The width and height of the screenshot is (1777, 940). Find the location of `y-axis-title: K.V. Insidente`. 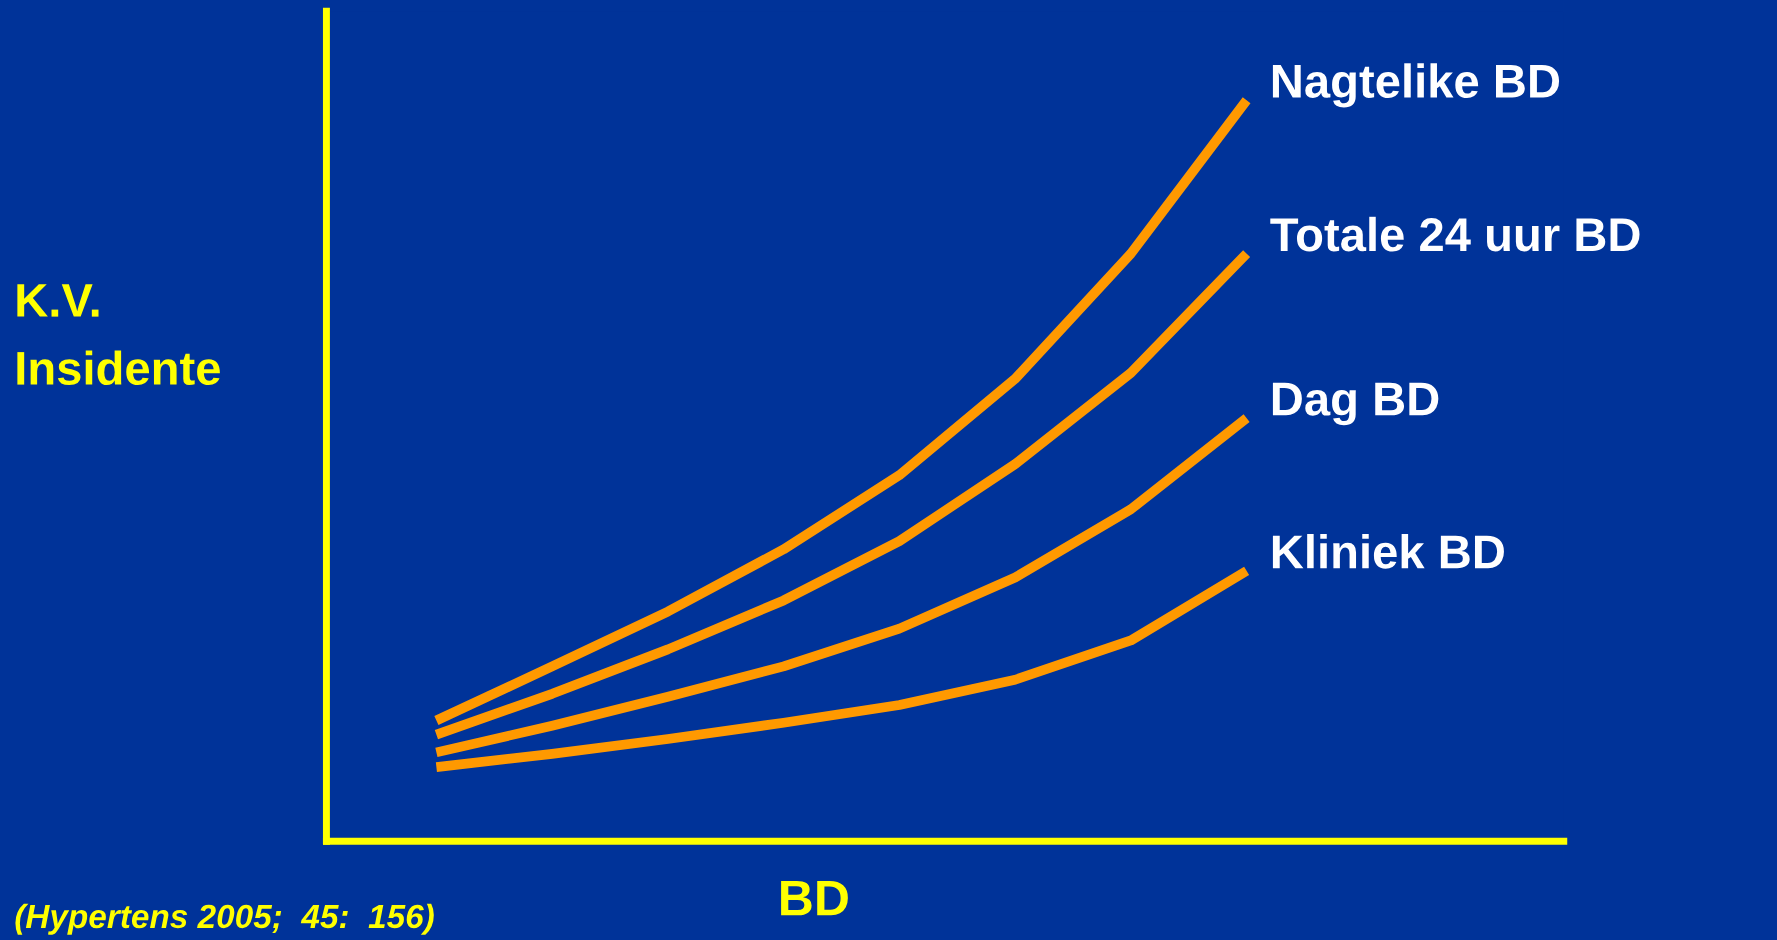

y-axis-title: K.V. Insidente is located at coordinates (118, 335).